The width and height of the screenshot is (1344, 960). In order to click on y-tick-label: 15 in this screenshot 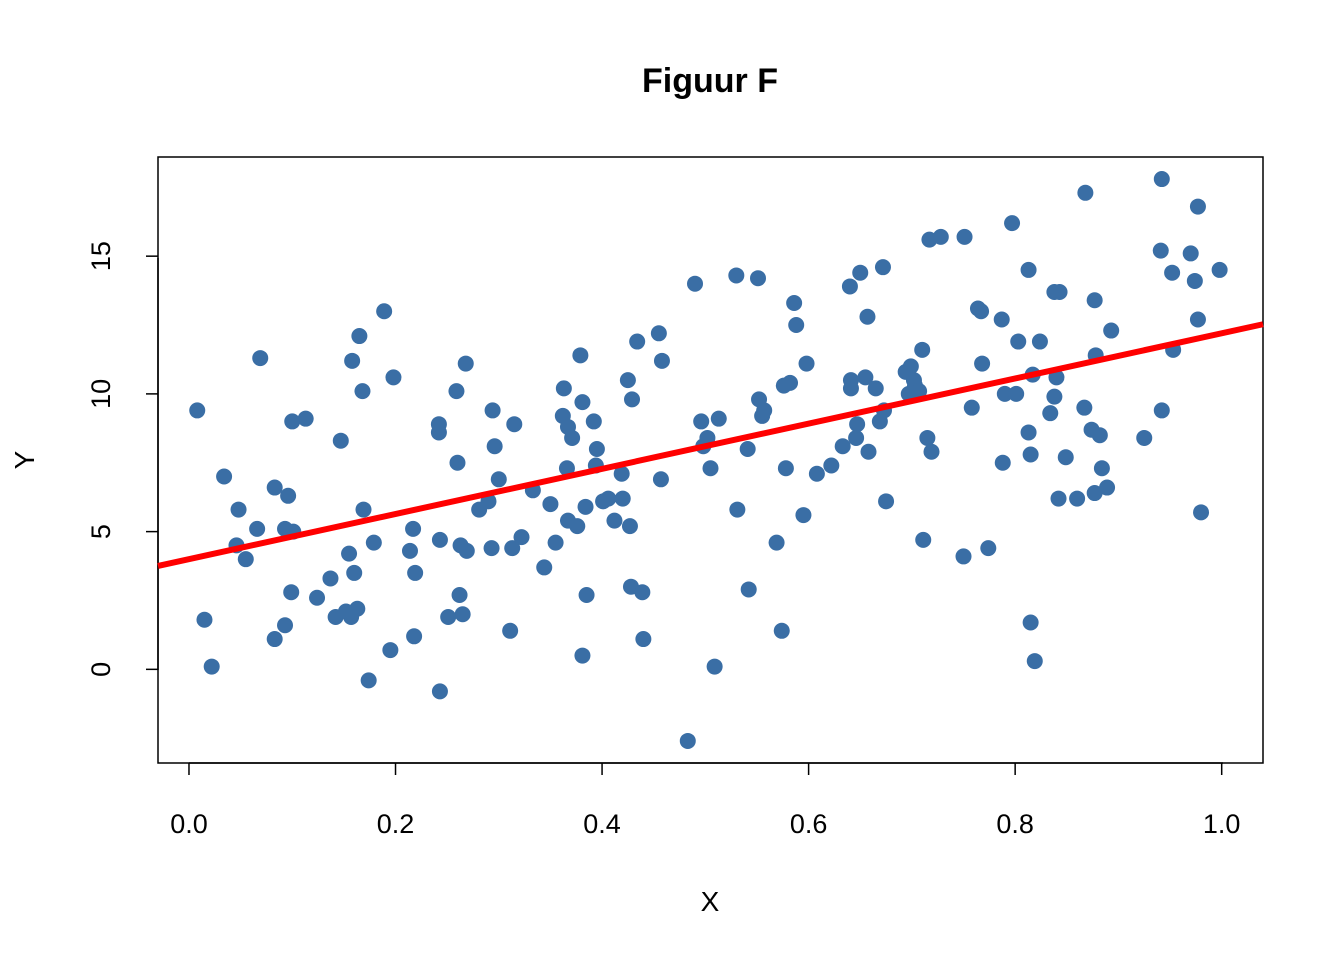, I will do `click(101, 256)`.